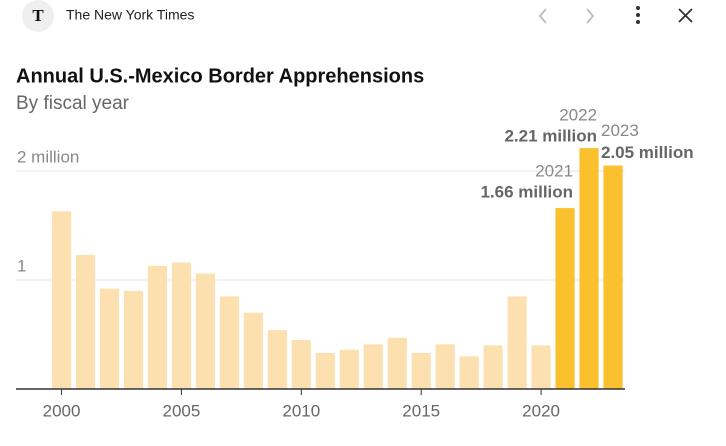 The image size is (726, 446). Describe the element at coordinates (421, 410) in the screenshot. I see `x-tick-label: 2015` at that location.